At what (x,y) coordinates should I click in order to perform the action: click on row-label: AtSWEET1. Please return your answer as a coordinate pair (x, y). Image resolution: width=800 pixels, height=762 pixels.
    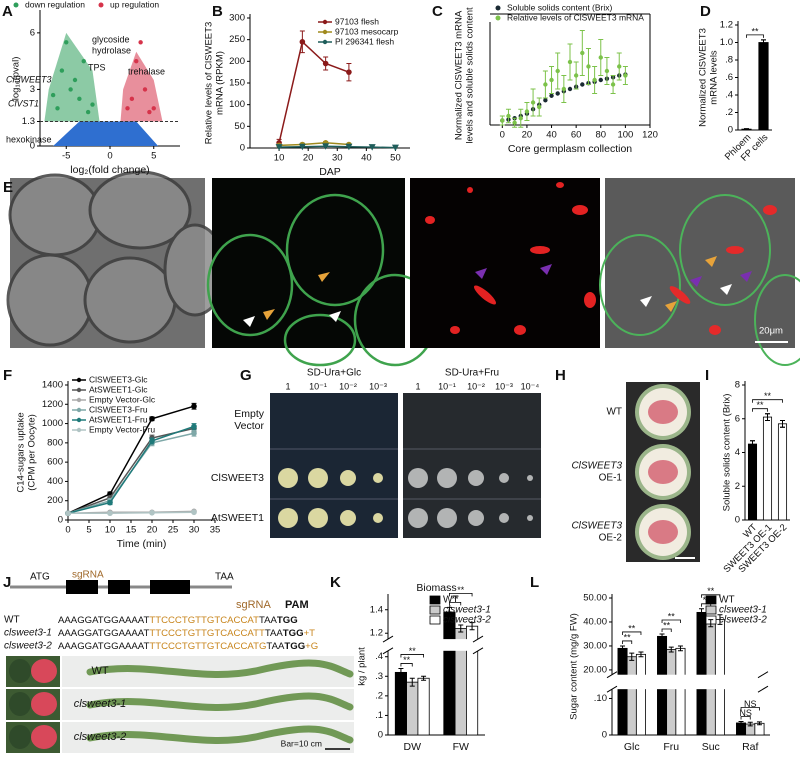
    Looking at the image, I should click on (237, 518).